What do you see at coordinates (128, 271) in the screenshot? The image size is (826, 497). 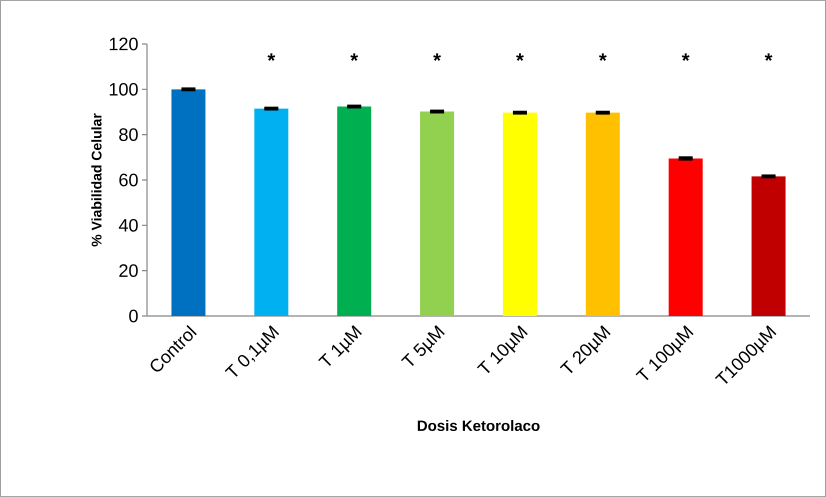 I see `y-tick-label: 20` at bounding box center [128, 271].